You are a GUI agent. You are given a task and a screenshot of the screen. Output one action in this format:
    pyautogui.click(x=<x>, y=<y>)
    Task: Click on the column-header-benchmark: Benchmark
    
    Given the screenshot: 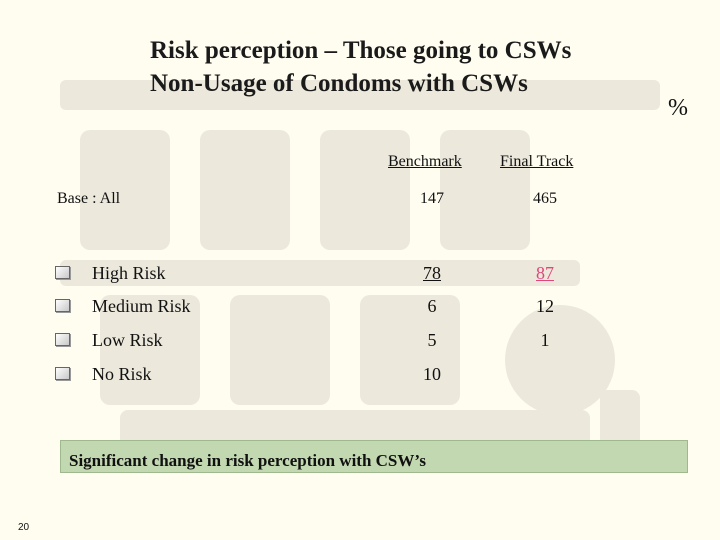 What is the action you would take?
    pyautogui.click(x=425, y=161)
    